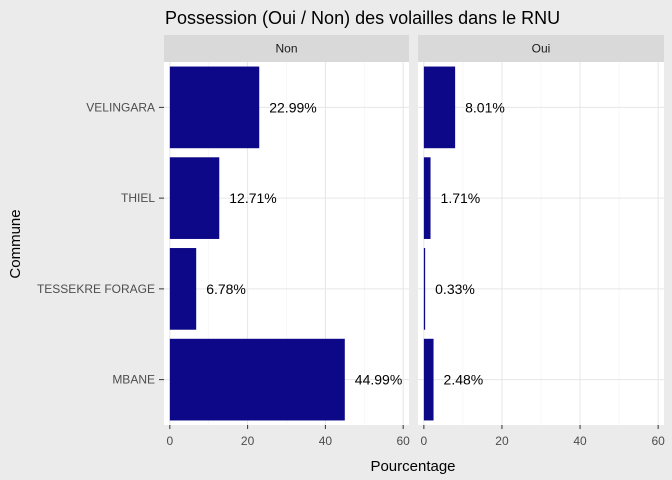 The height and width of the screenshot is (480, 672). What do you see at coordinates (427, 198) in the screenshot?
I see `bar-oui-thiel` at bounding box center [427, 198].